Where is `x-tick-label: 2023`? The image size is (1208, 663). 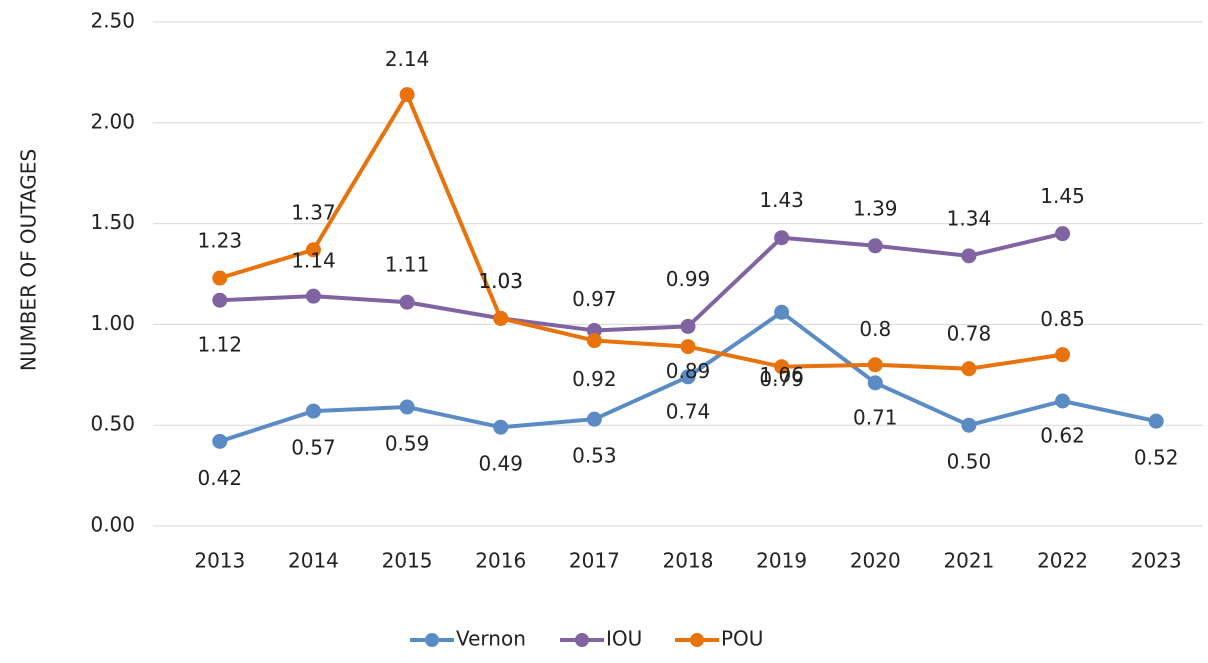
x-tick-label: 2023 is located at coordinates (1156, 561).